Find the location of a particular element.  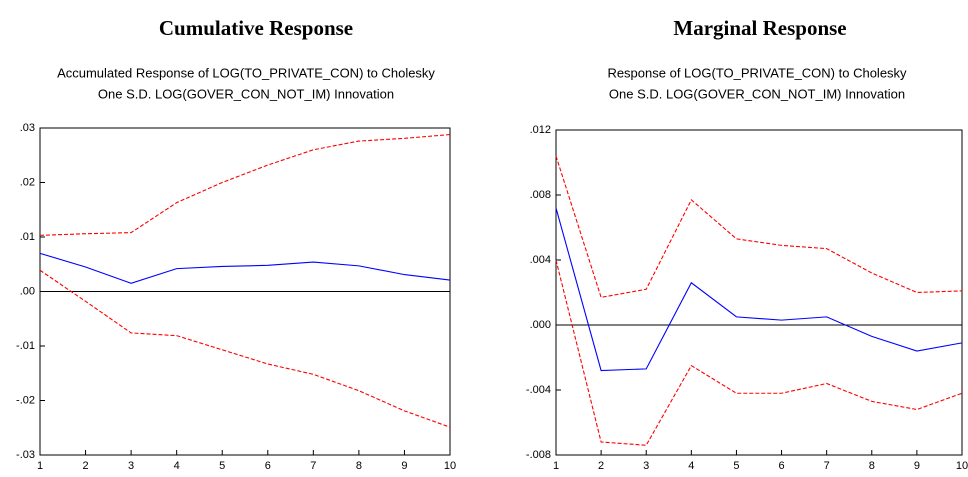

y-tick-label: -.02 is located at coordinates (25, 400).